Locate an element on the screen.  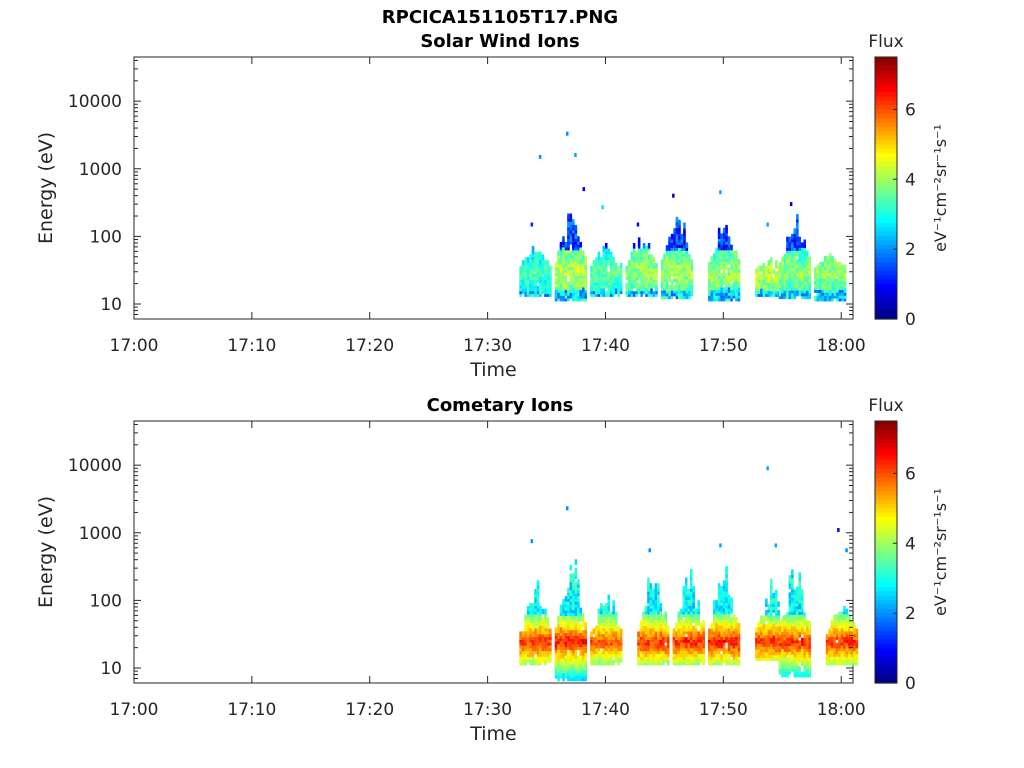
outlier-cell is located at coordinates (532, 224).